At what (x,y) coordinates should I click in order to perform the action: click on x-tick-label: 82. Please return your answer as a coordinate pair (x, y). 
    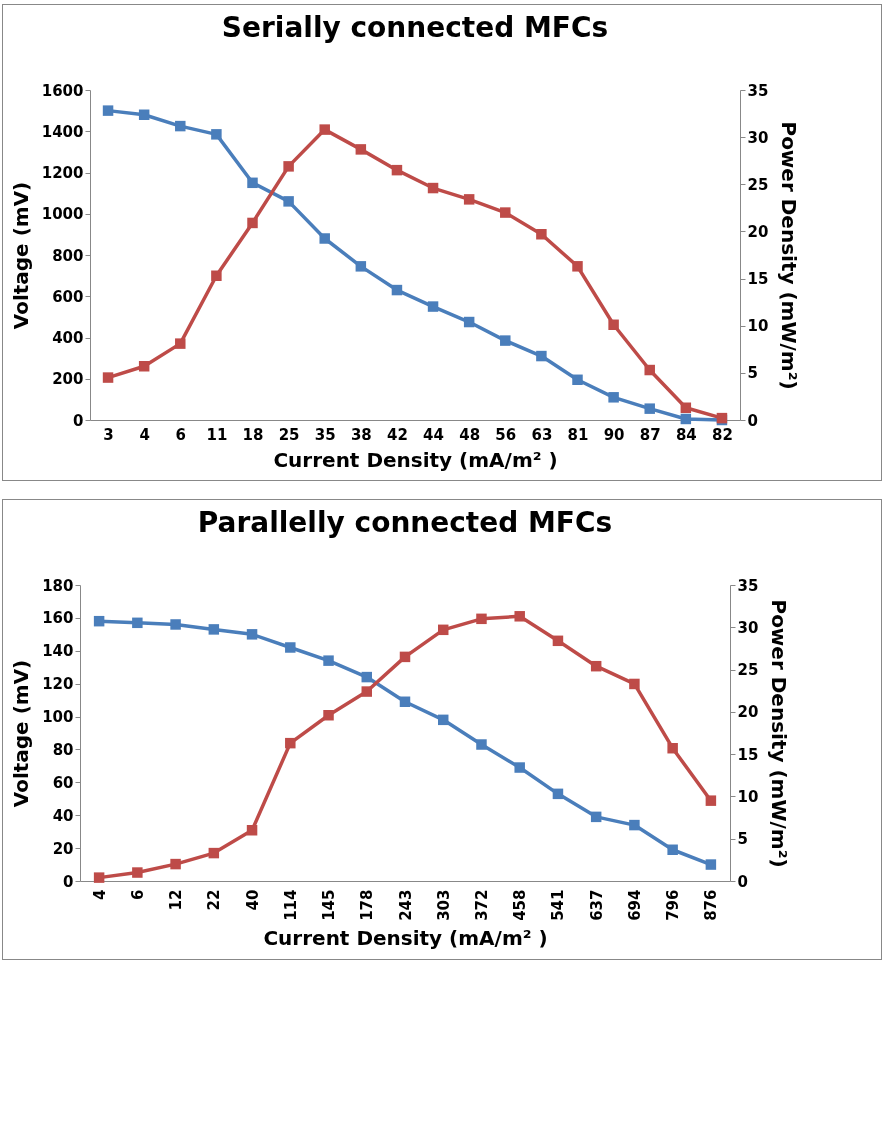
    Looking at the image, I should click on (722, 434).